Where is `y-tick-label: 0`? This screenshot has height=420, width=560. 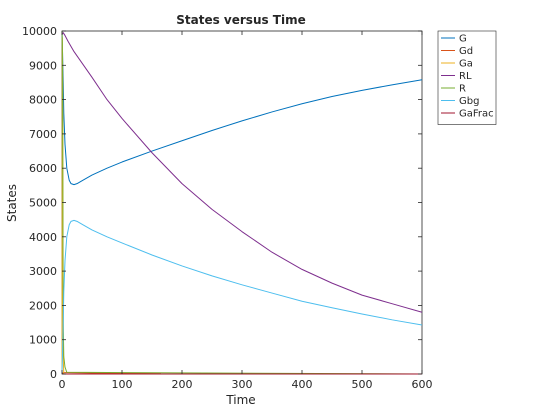
y-tick-label: 0 is located at coordinates (53, 374).